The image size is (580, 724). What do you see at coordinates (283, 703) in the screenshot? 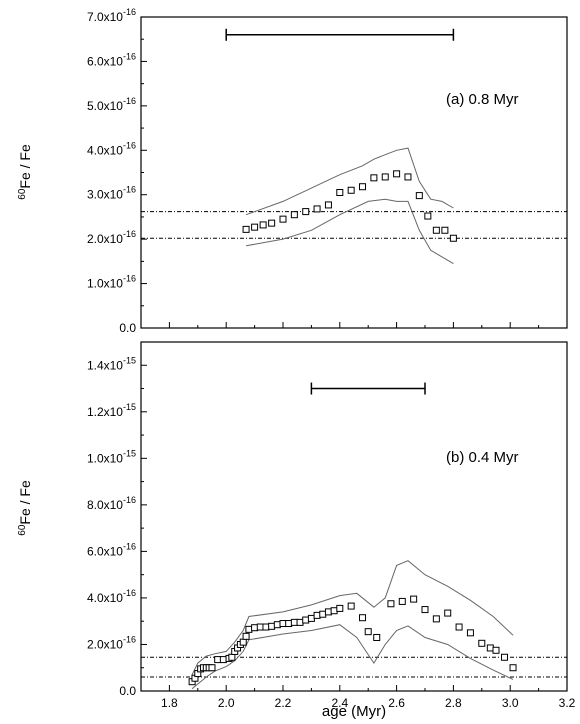
I see `panel-b-x-tick-label: 2.2` at bounding box center [283, 703].